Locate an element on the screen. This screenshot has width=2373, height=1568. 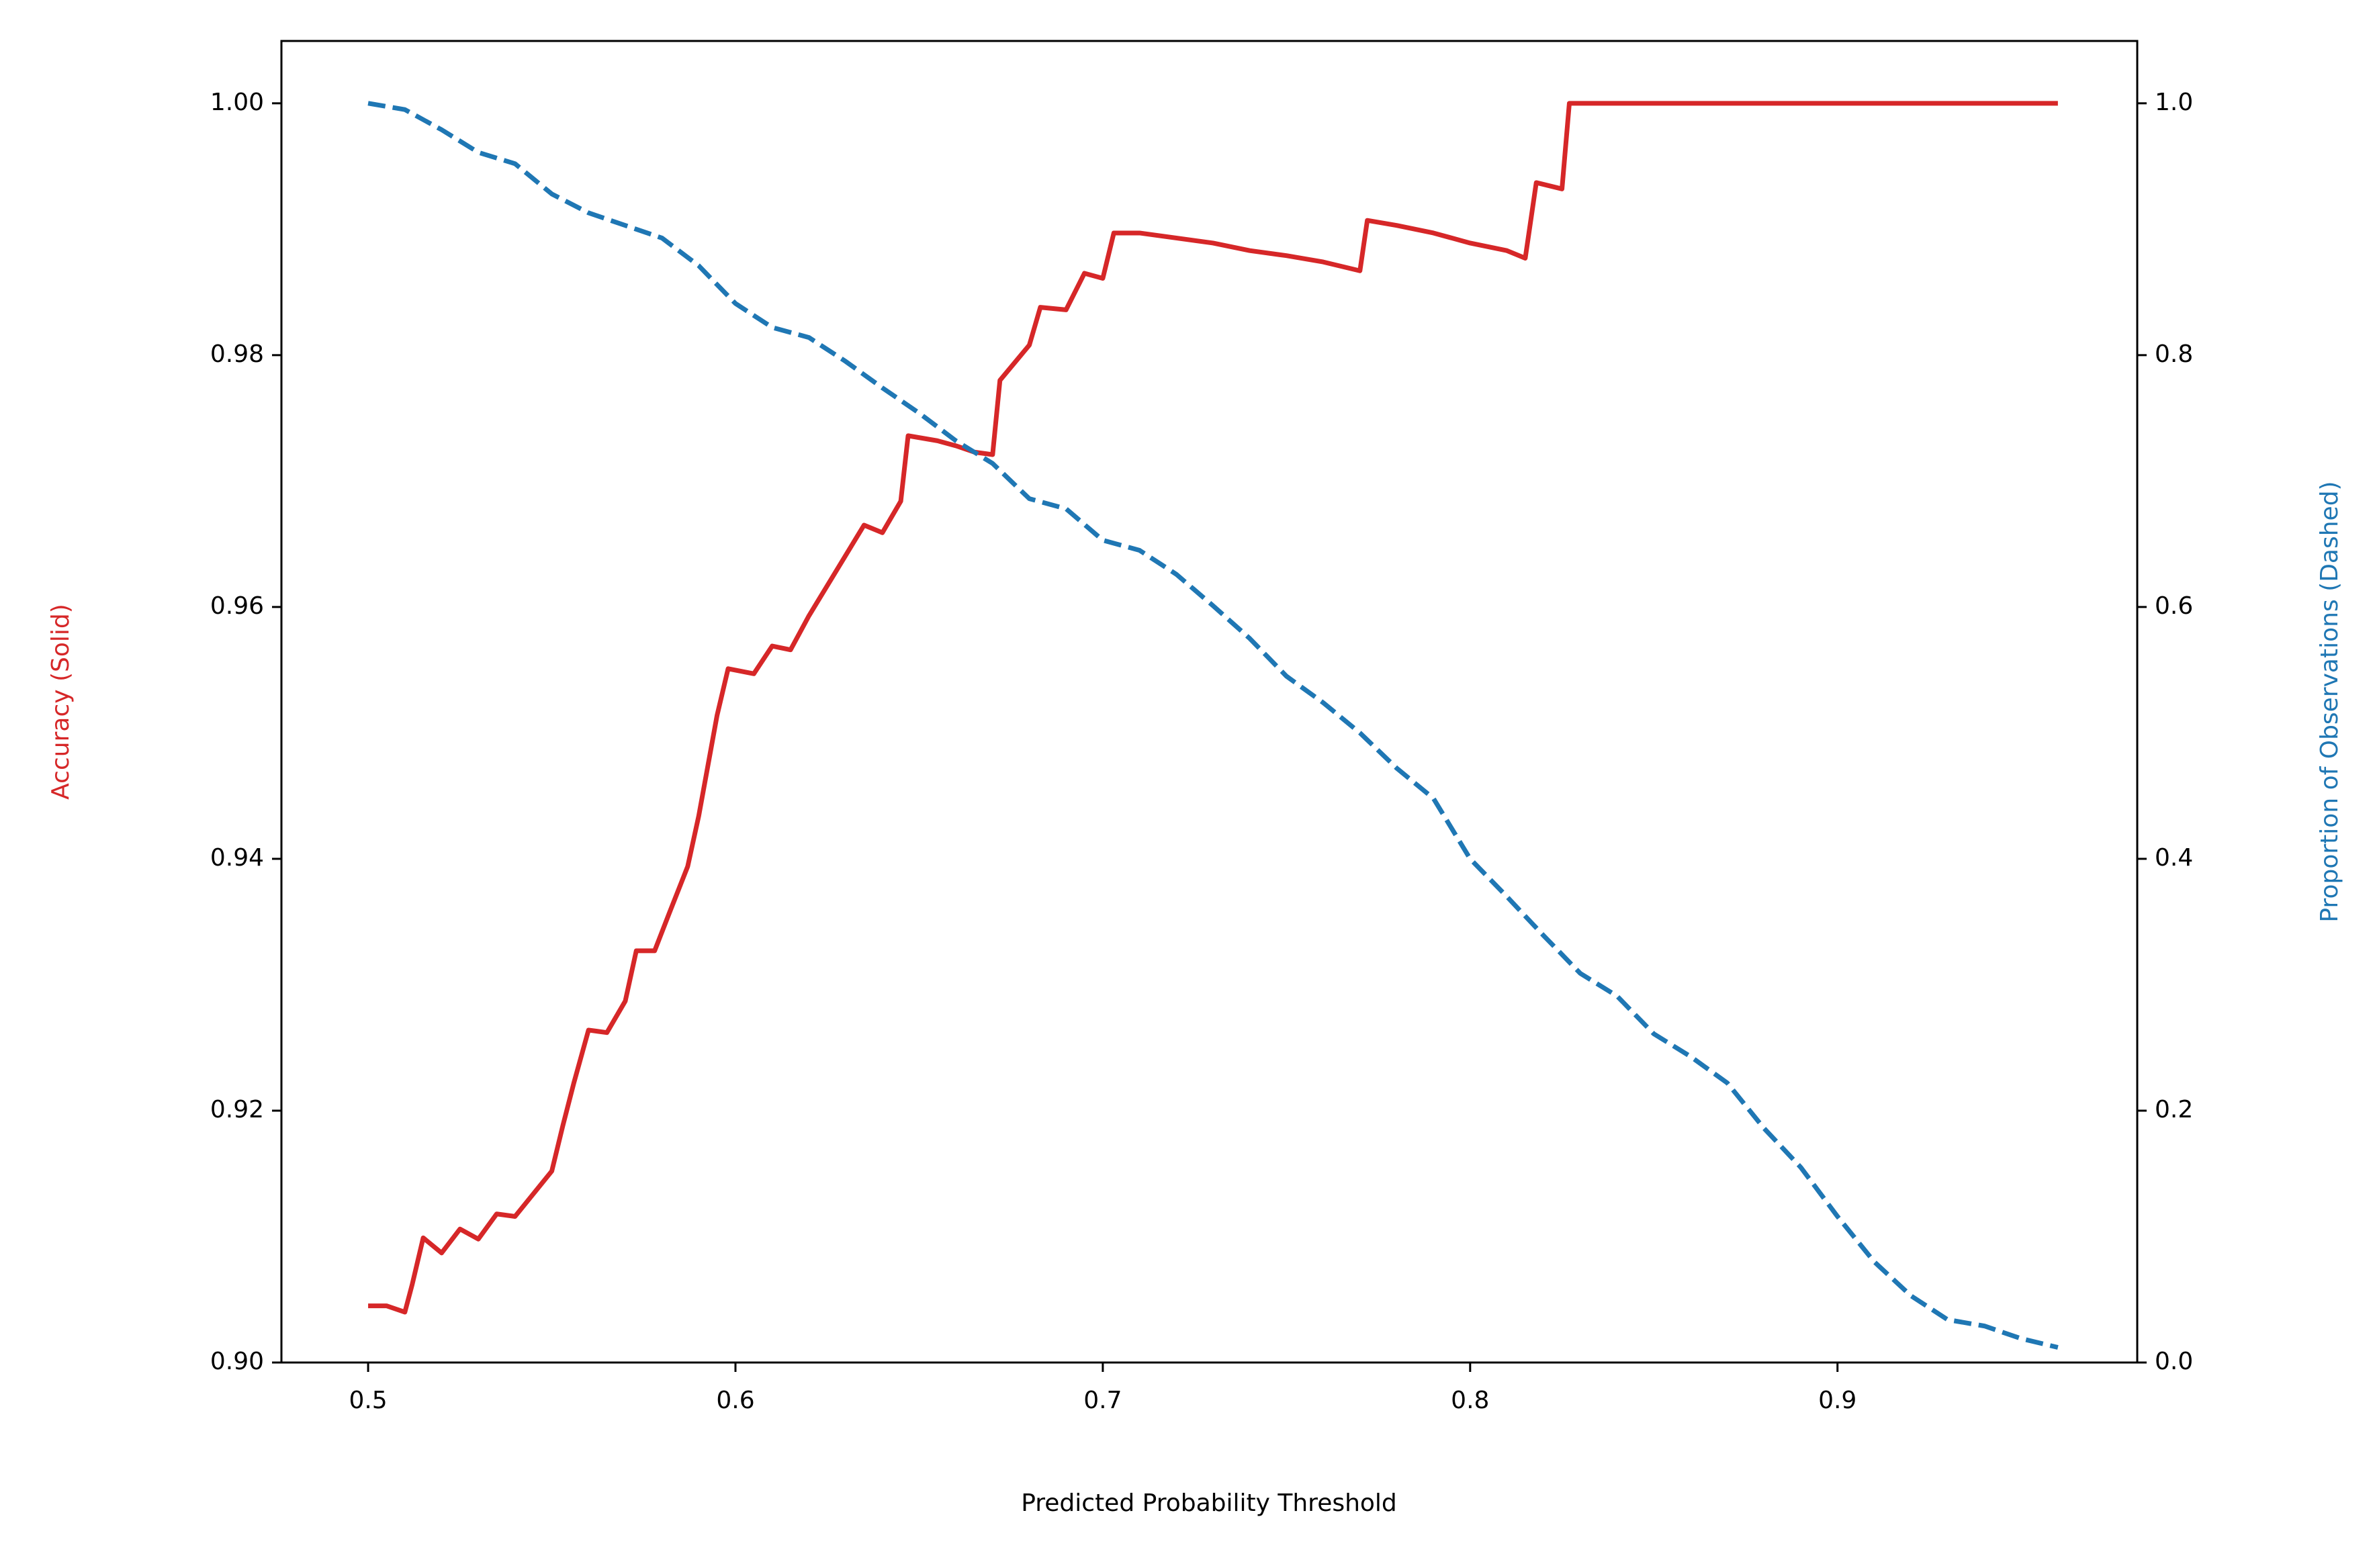
y2-tick-label: 0.4 is located at coordinates (2174, 858).